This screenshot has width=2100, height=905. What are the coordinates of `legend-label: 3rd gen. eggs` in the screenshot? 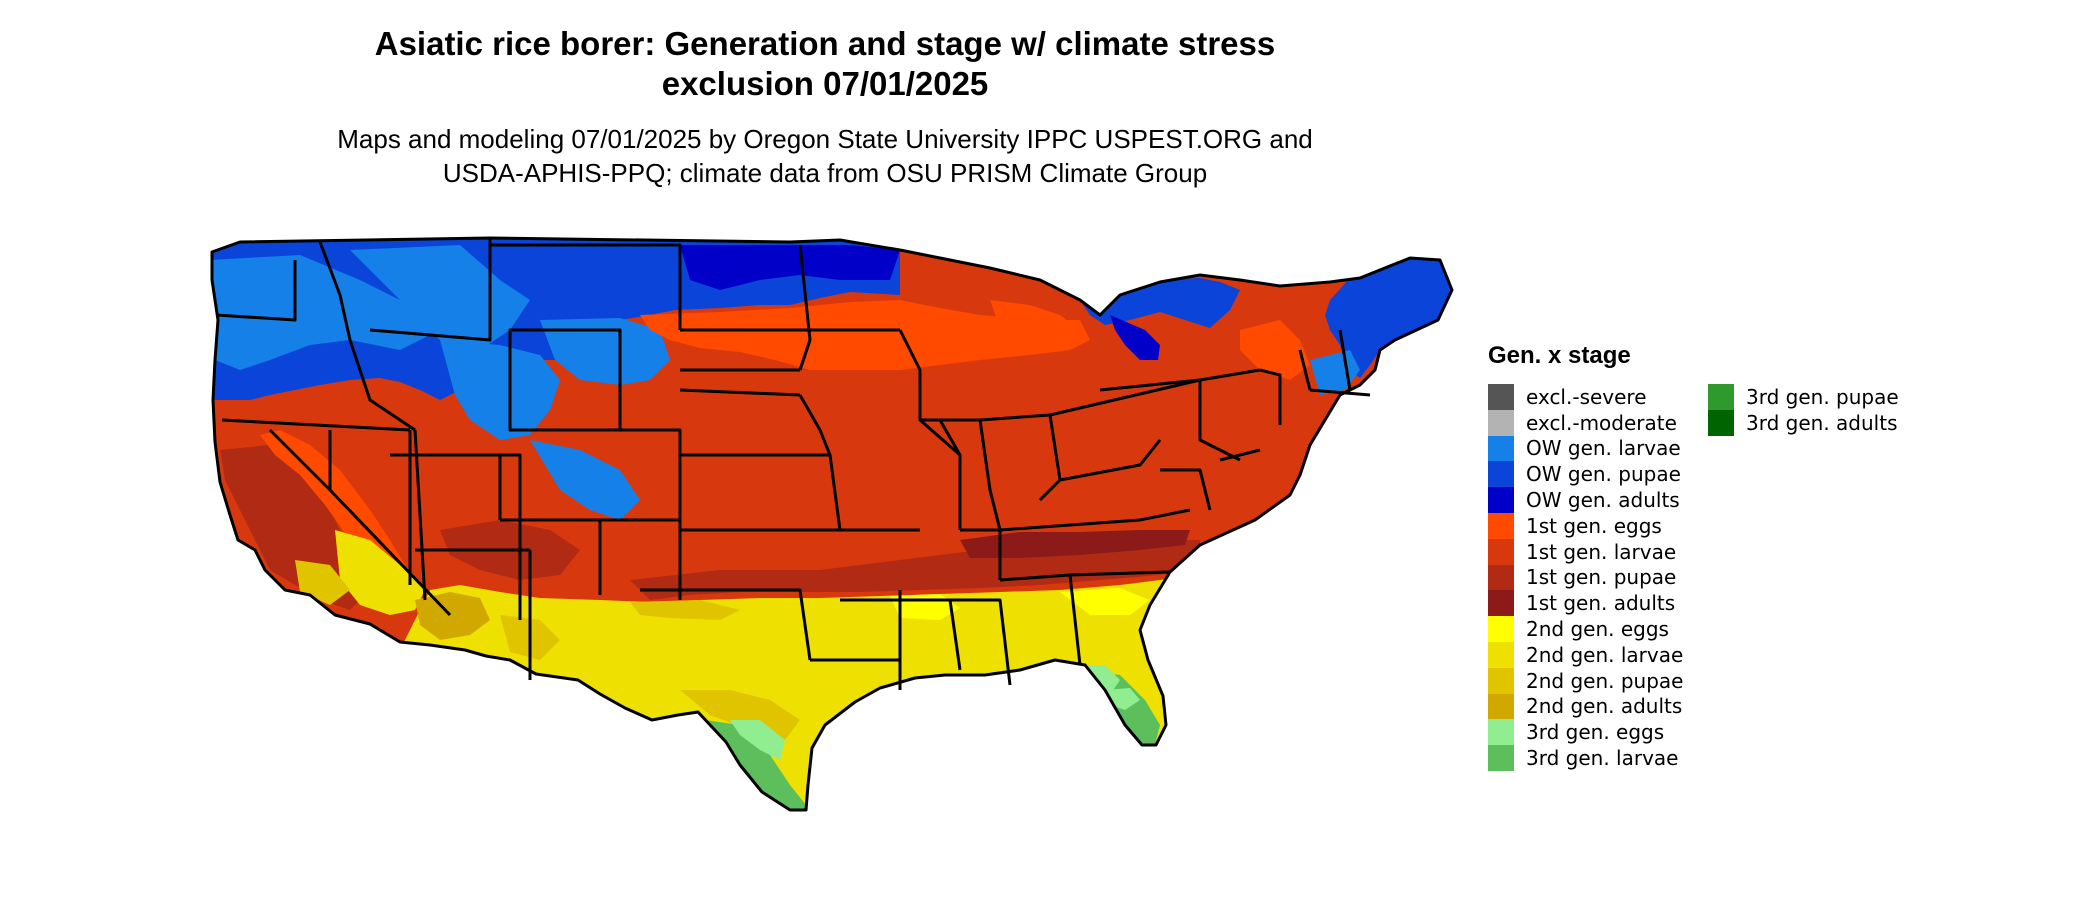 It's located at (1595, 732).